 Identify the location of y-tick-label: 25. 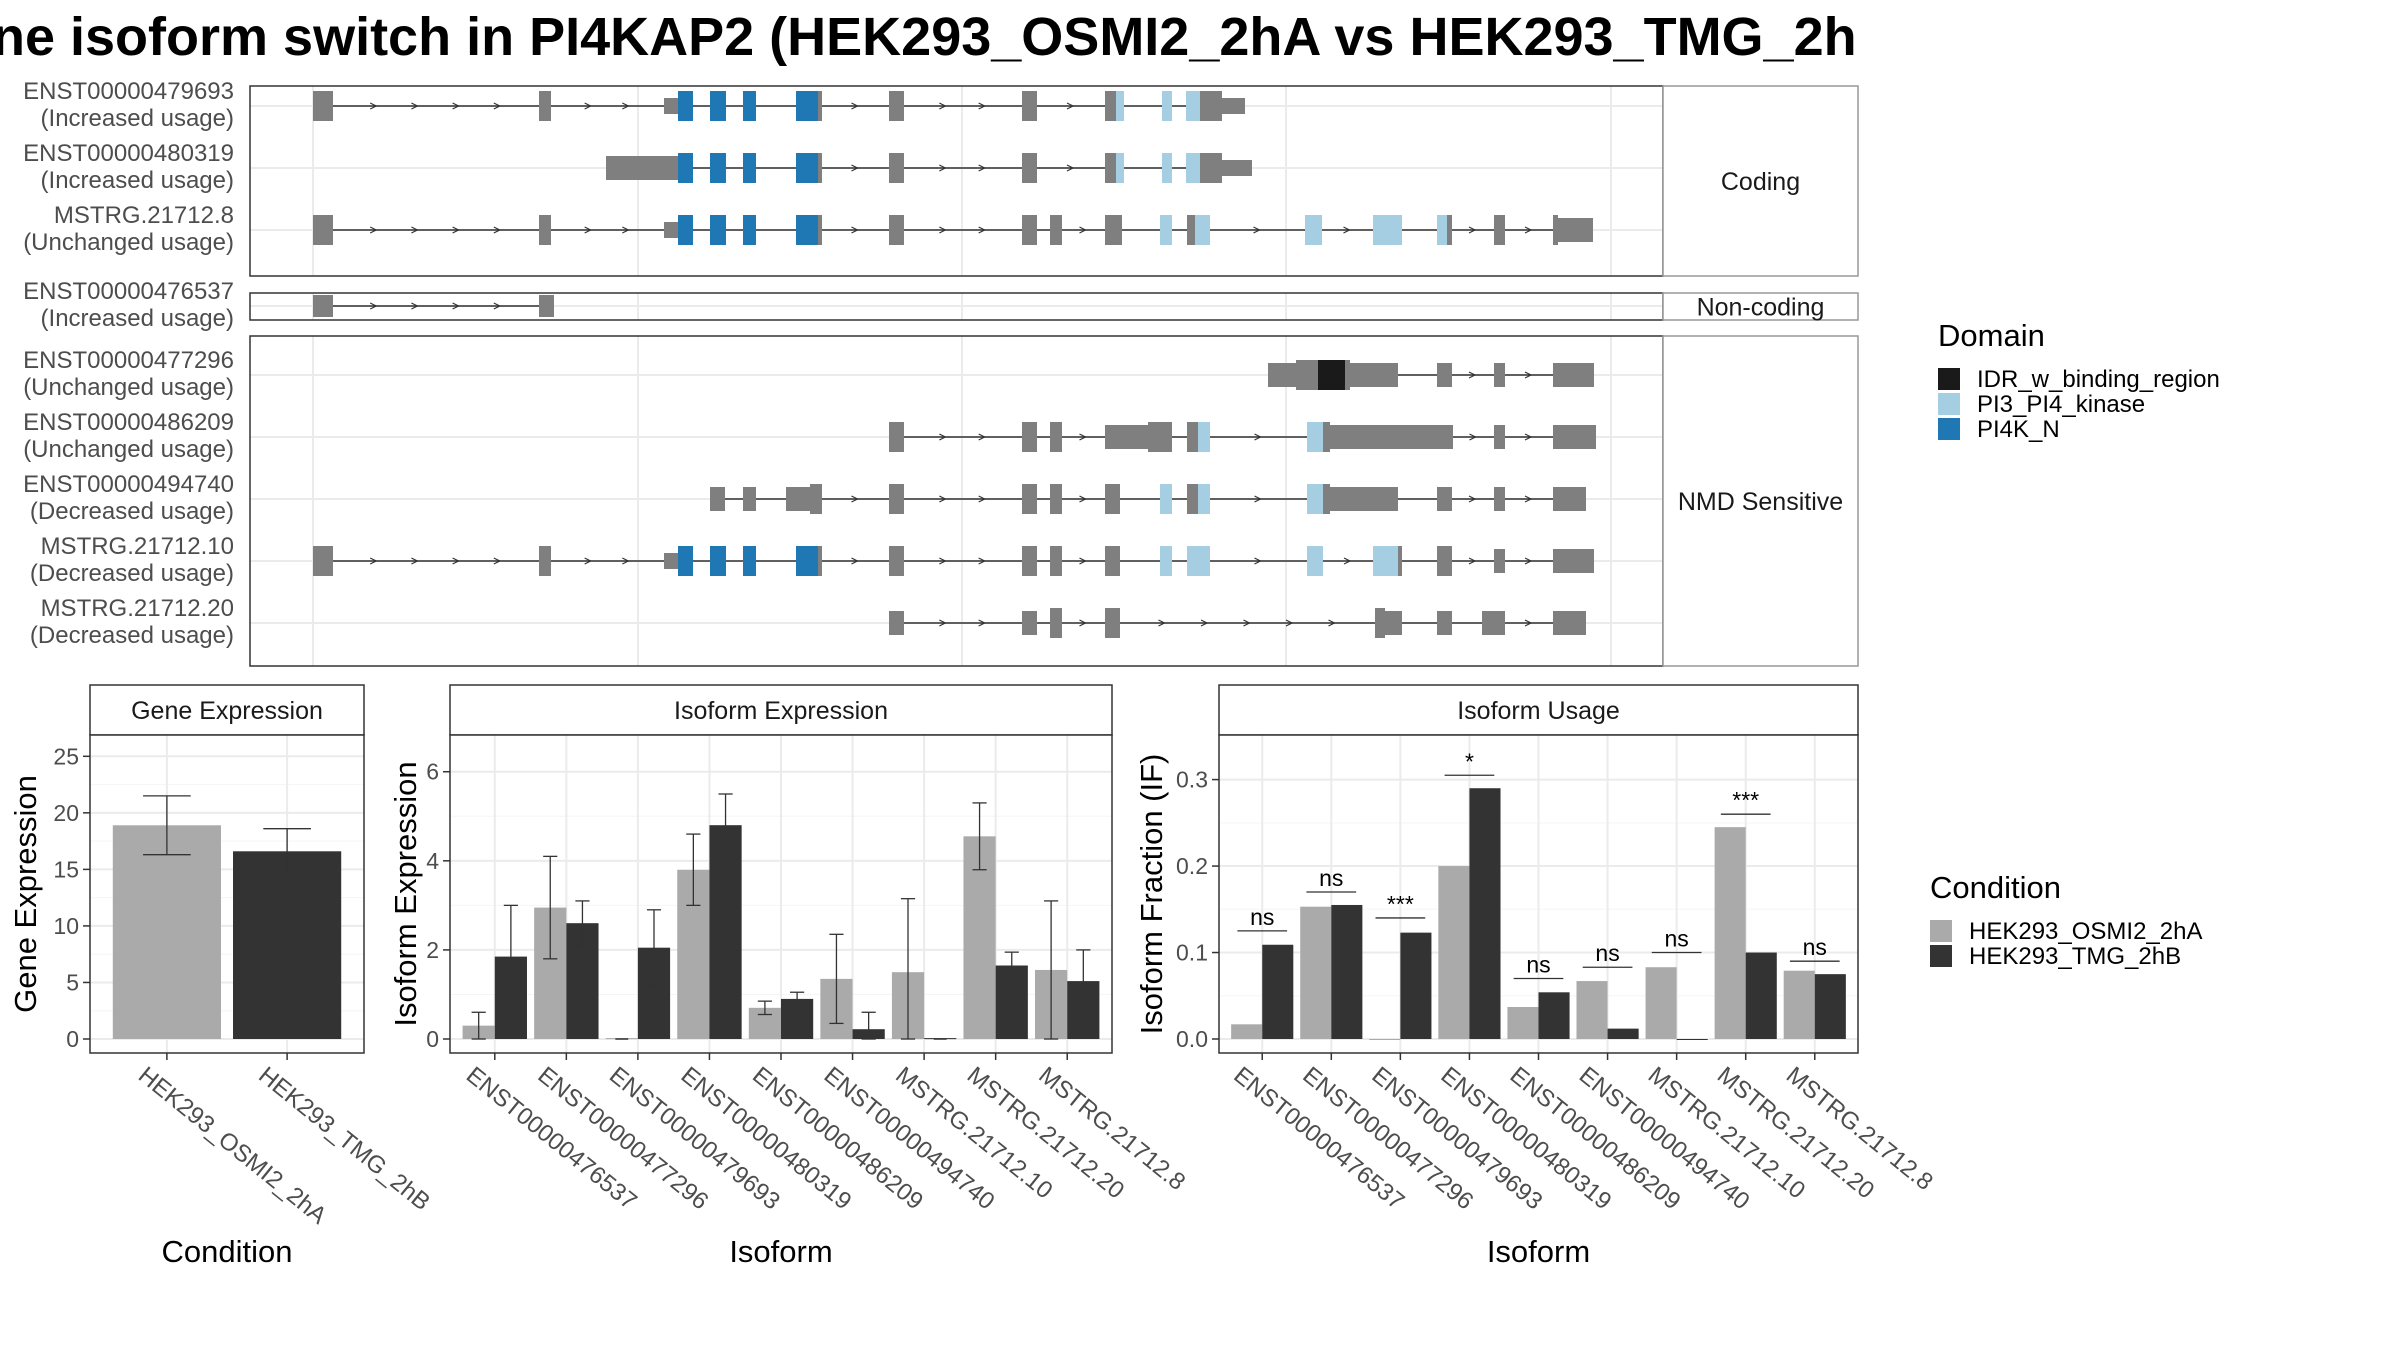
(66, 756).